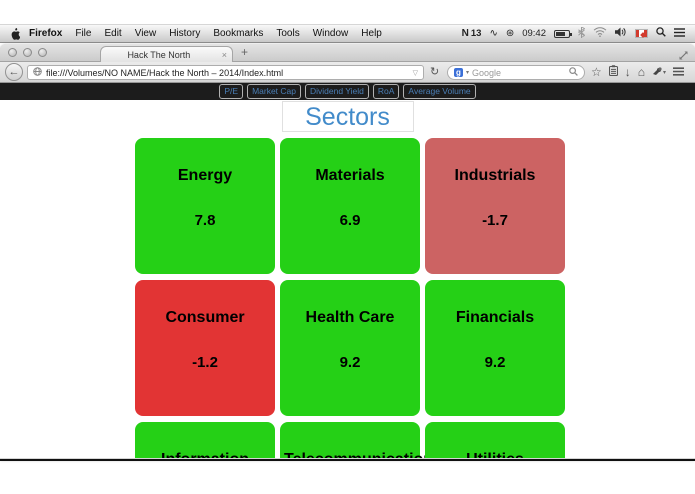  Describe the element at coordinates (679, 72) in the screenshot. I see `hamburger-menu-icon` at that location.